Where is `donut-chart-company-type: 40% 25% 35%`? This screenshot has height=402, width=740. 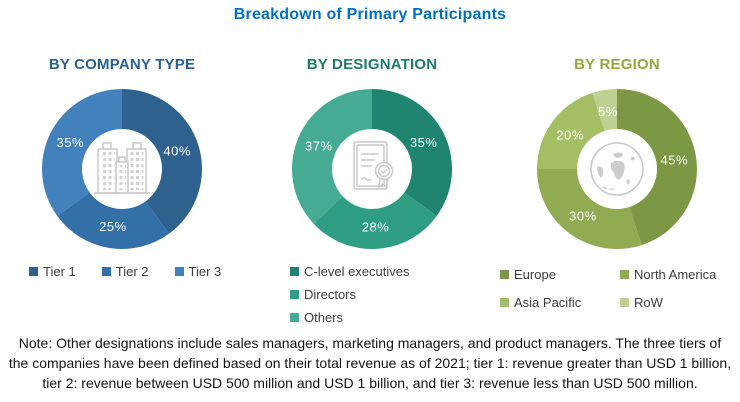
donut-chart-company-type: 40% 25% 35% is located at coordinates (122, 169).